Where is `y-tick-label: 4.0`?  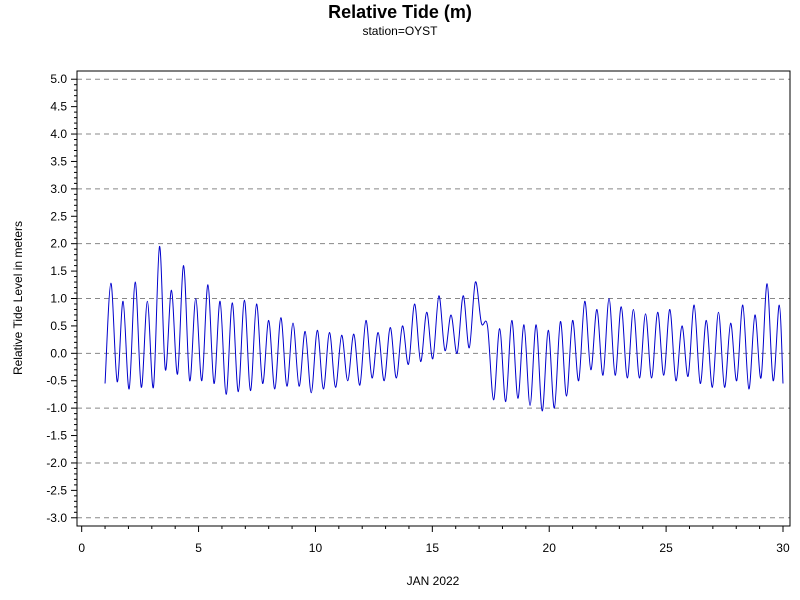
y-tick-label: 4.0 is located at coordinates (58, 134).